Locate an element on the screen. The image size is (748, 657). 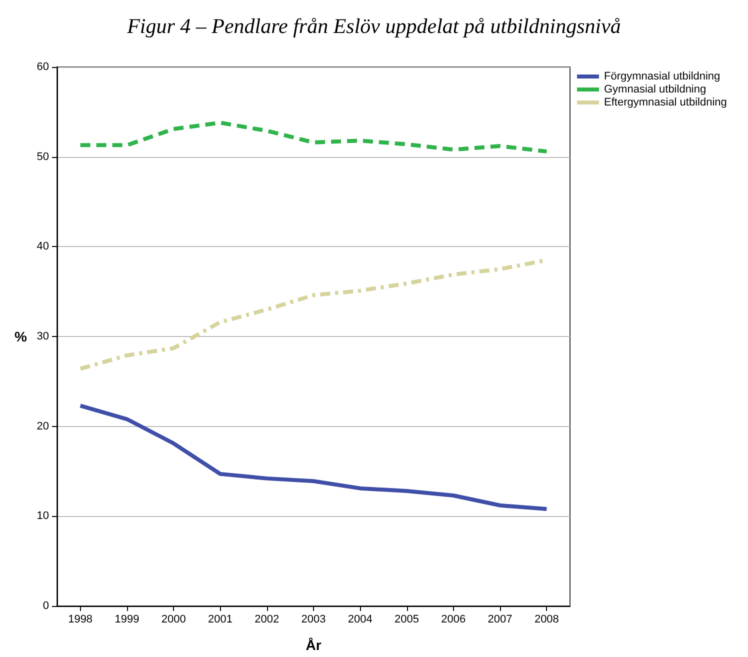
x-tick-label: 2008 is located at coordinates (546, 620).